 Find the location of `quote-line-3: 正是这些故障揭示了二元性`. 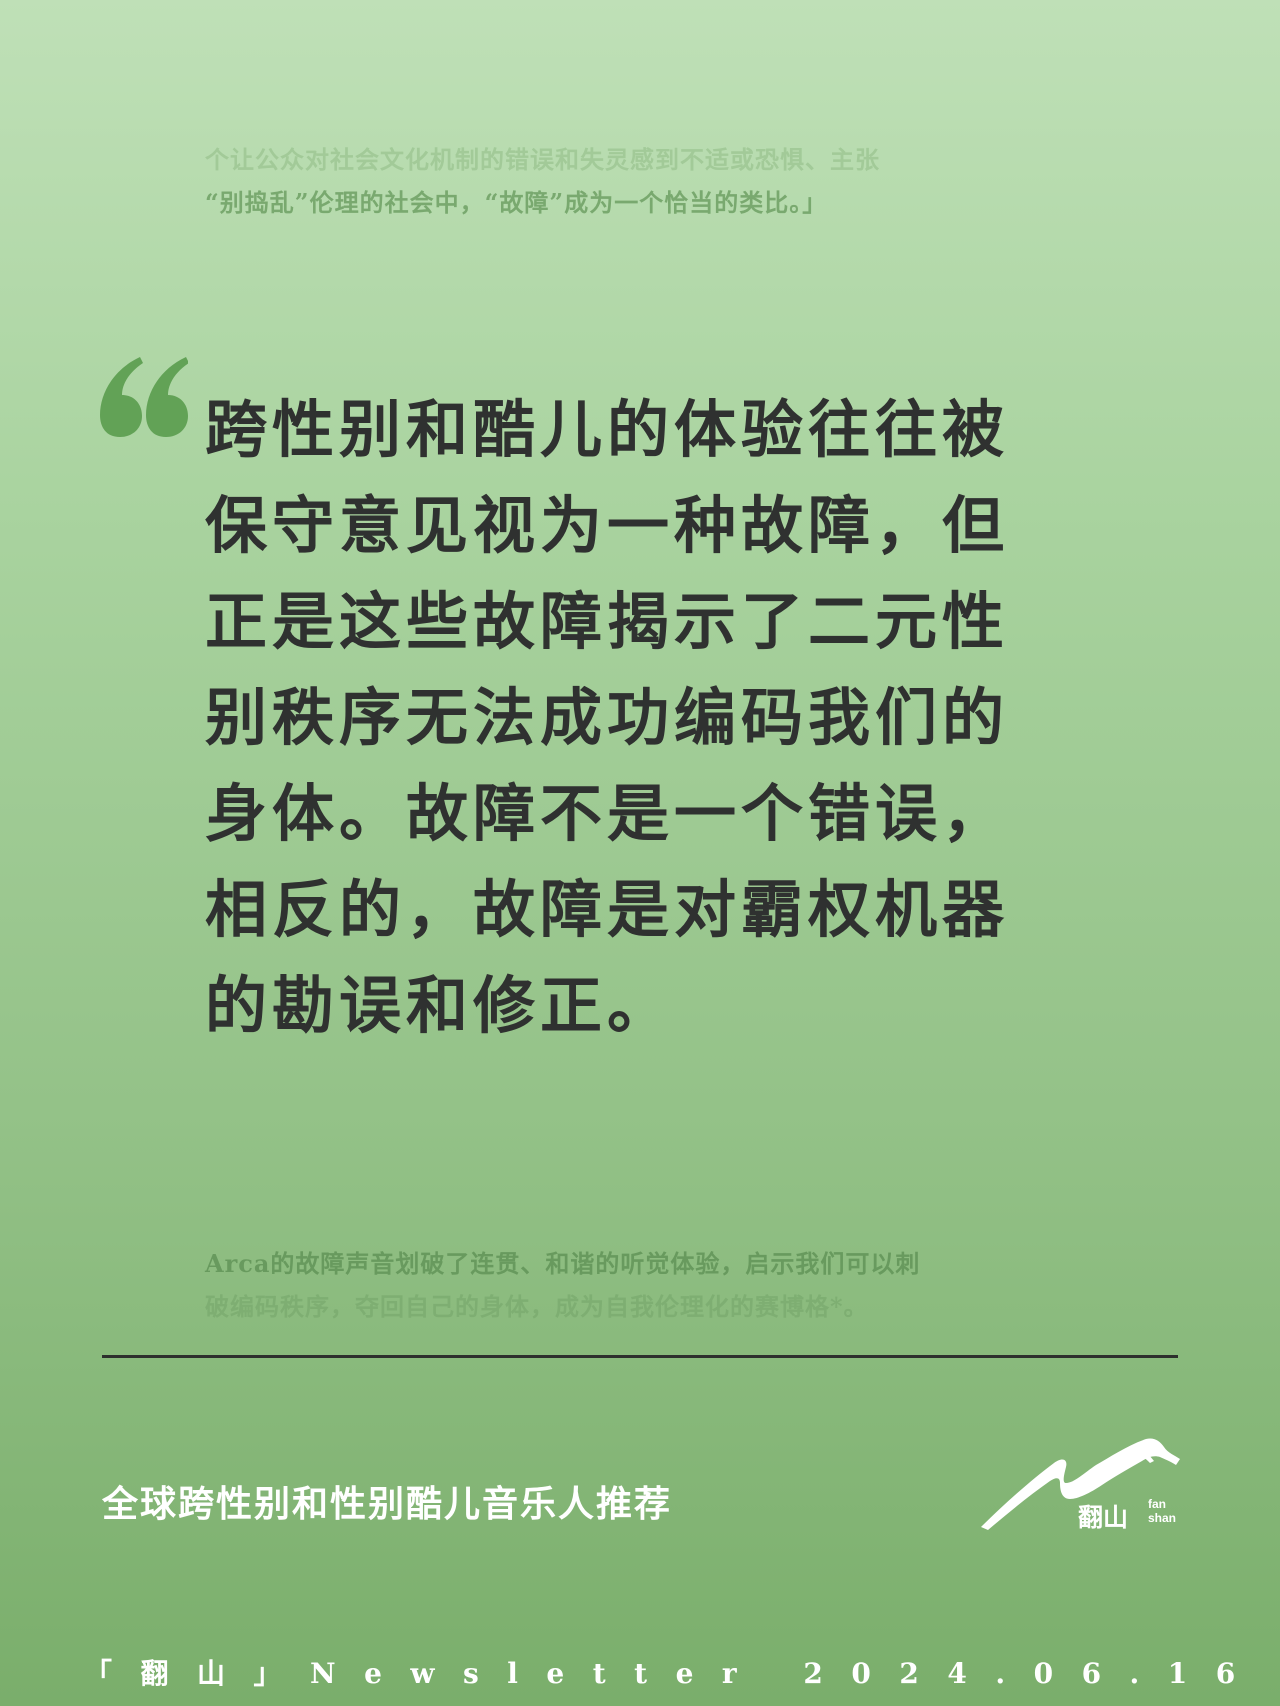

quote-line-3: 正是这些故障揭示了二元性 is located at coordinates (607, 621).